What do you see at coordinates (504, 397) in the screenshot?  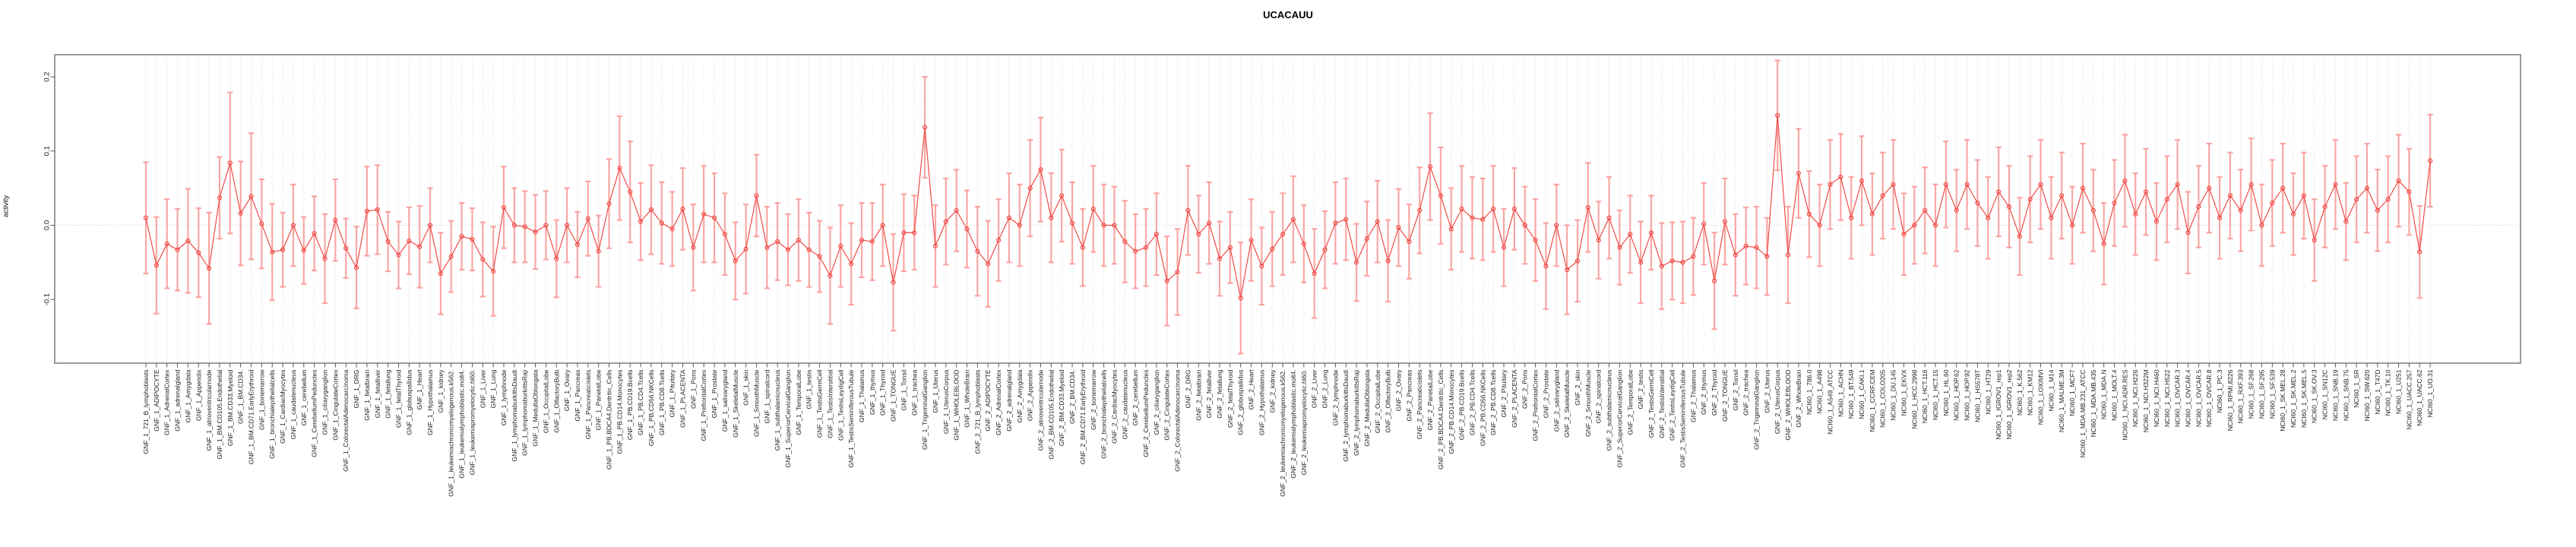 I see `svg-text: GNF_1_lymphnode` at bounding box center [504, 397].